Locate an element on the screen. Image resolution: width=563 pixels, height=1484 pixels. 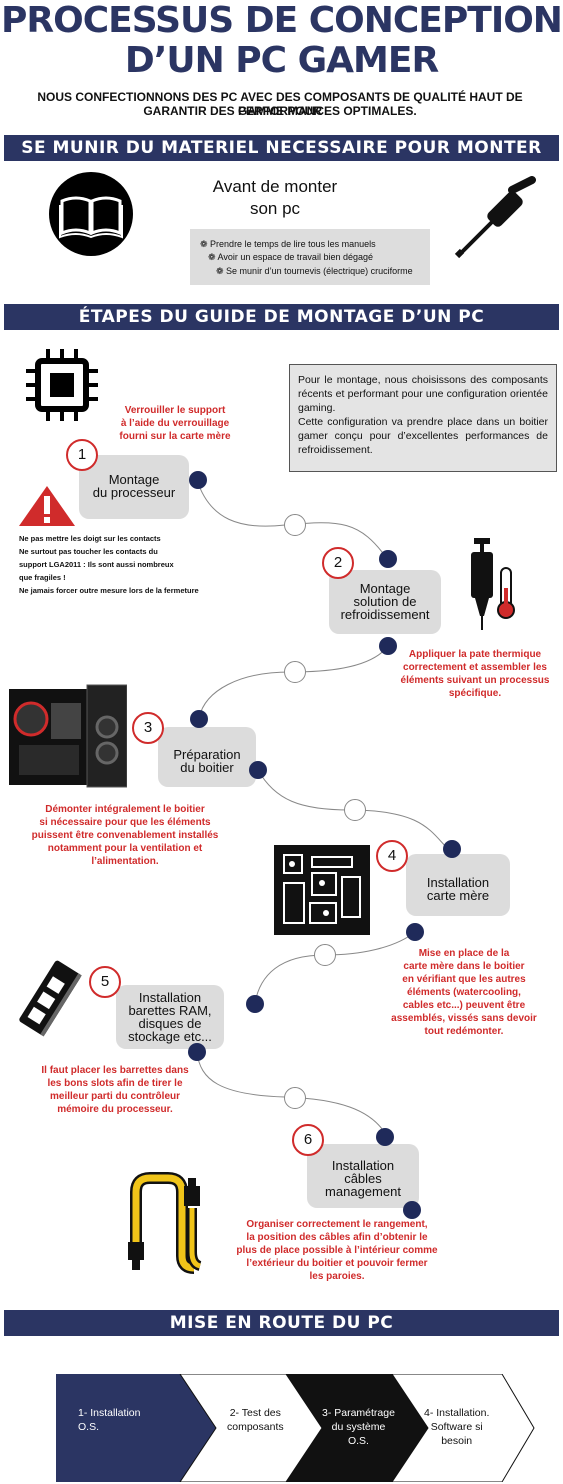
tip-2: ❁ Avoir un espace de travail bien dégagé is located at coordinates (290, 257).